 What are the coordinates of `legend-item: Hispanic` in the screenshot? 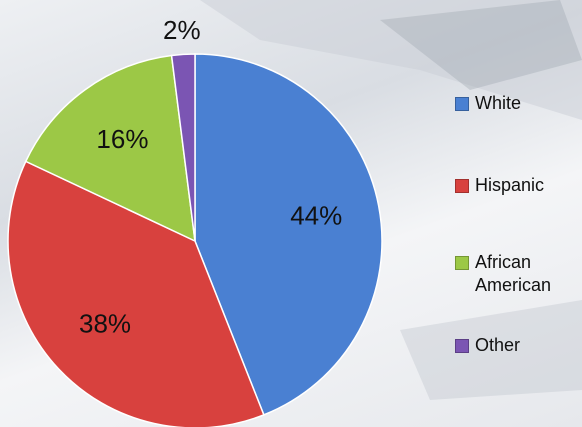 It's located at (518, 185).